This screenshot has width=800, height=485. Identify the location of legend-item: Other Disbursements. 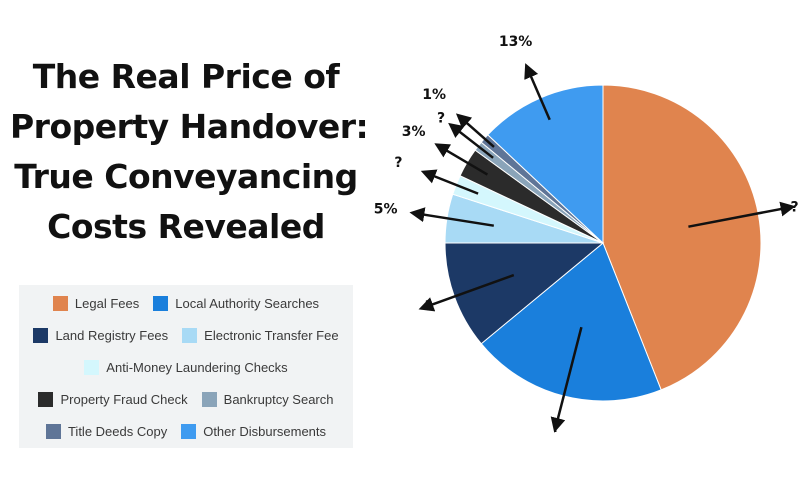
(254, 431).